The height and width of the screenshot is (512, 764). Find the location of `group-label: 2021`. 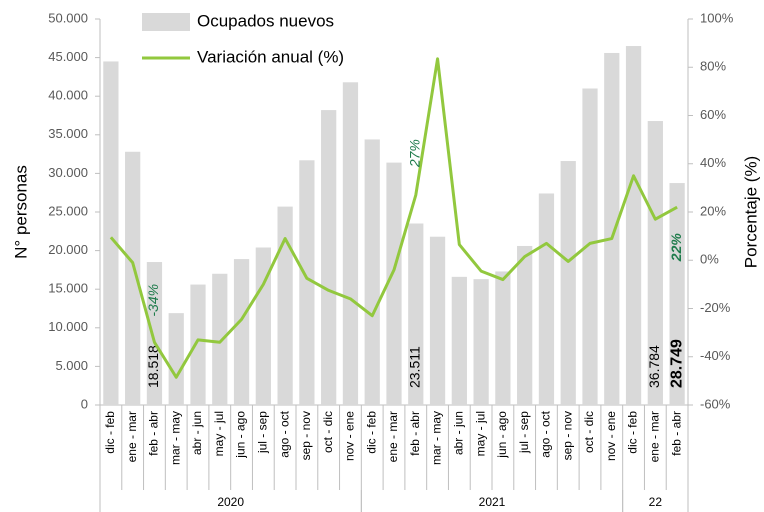

group-label: 2021 is located at coordinates (492, 502).